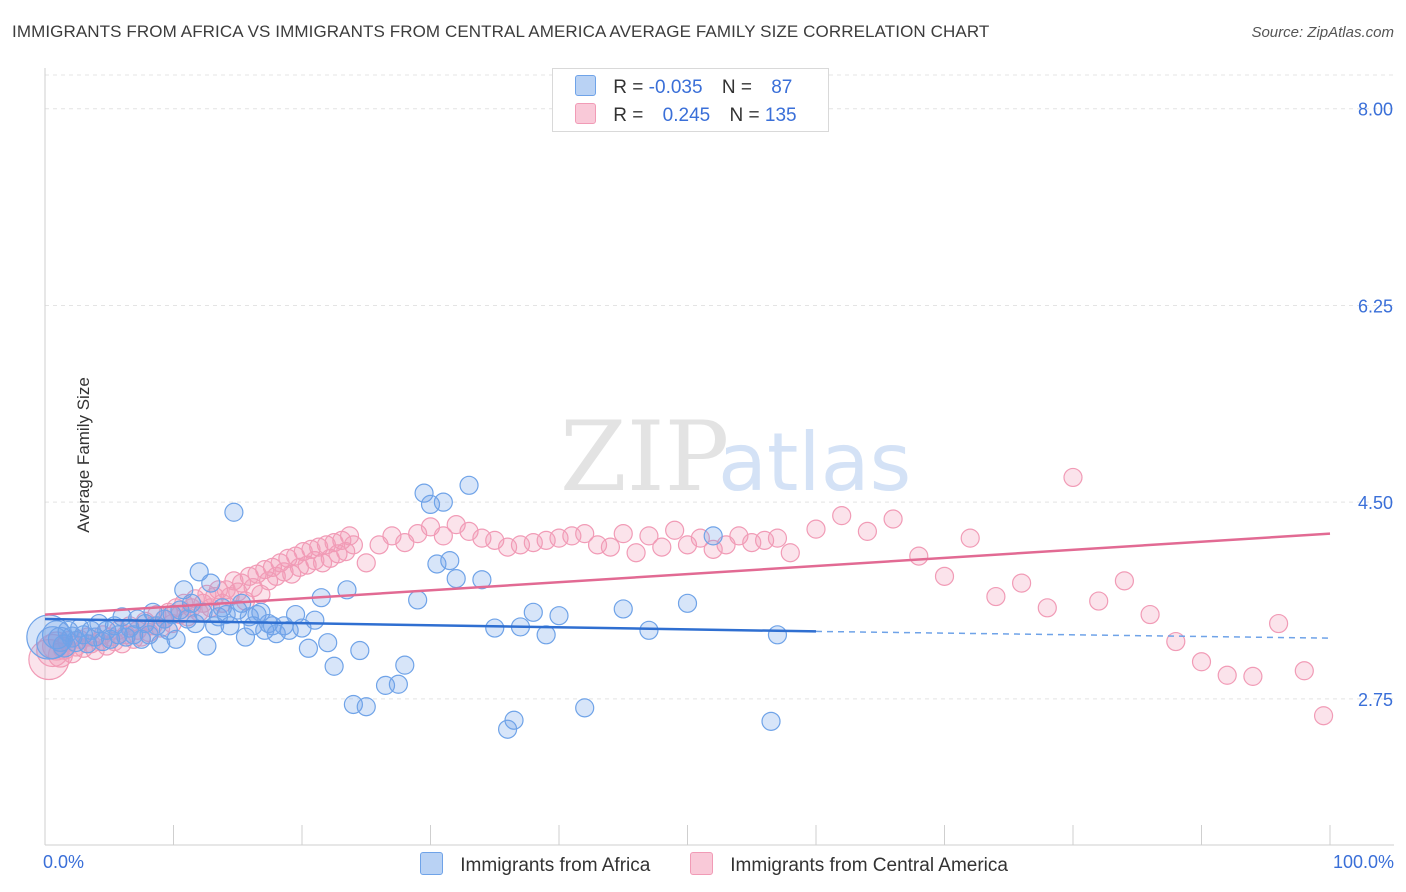 The width and height of the screenshot is (1406, 892). Describe the element at coordinates (644, 457) in the screenshot. I see `watermark-zip: ZIP` at that location.